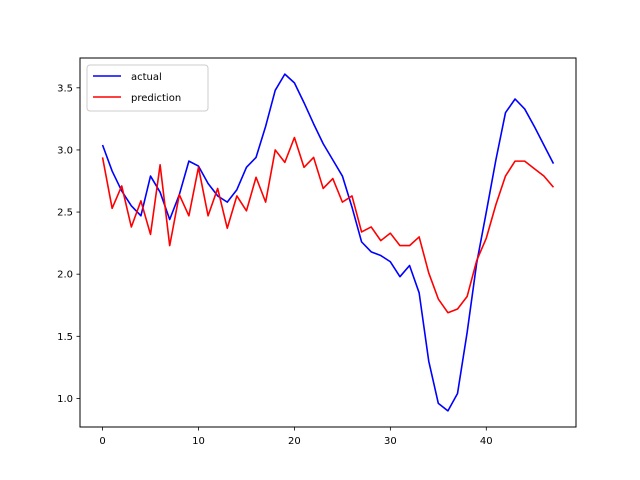  What do you see at coordinates (65, 88) in the screenshot?
I see `y-tick-label: 3.5` at bounding box center [65, 88].